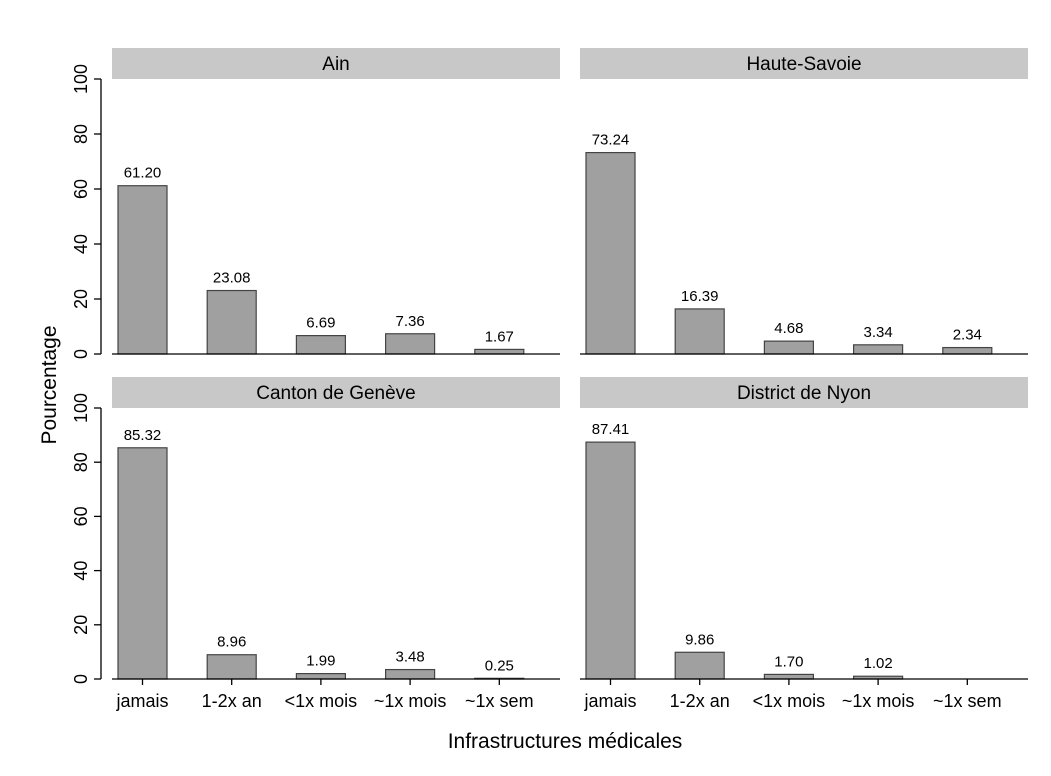  Describe the element at coordinates (320, 661) in the screenshot. I see `bar-value-label: 1.99` at that location.